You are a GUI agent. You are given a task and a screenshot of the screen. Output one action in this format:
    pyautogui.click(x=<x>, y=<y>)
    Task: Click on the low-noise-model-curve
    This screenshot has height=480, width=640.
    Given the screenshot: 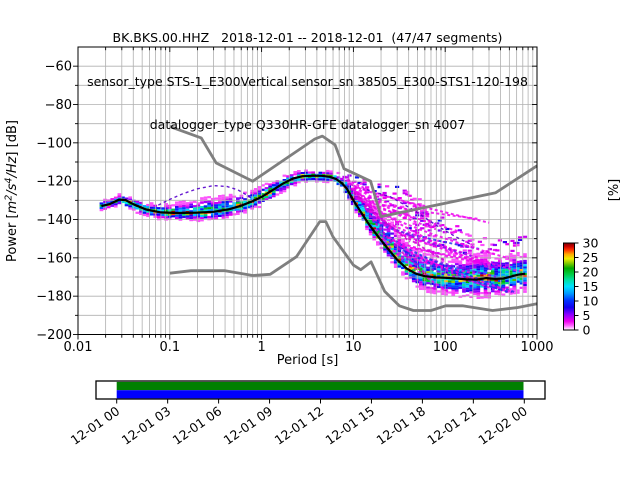 What is the action you would take?
    pyautogui.click(x=353, y=266)
    